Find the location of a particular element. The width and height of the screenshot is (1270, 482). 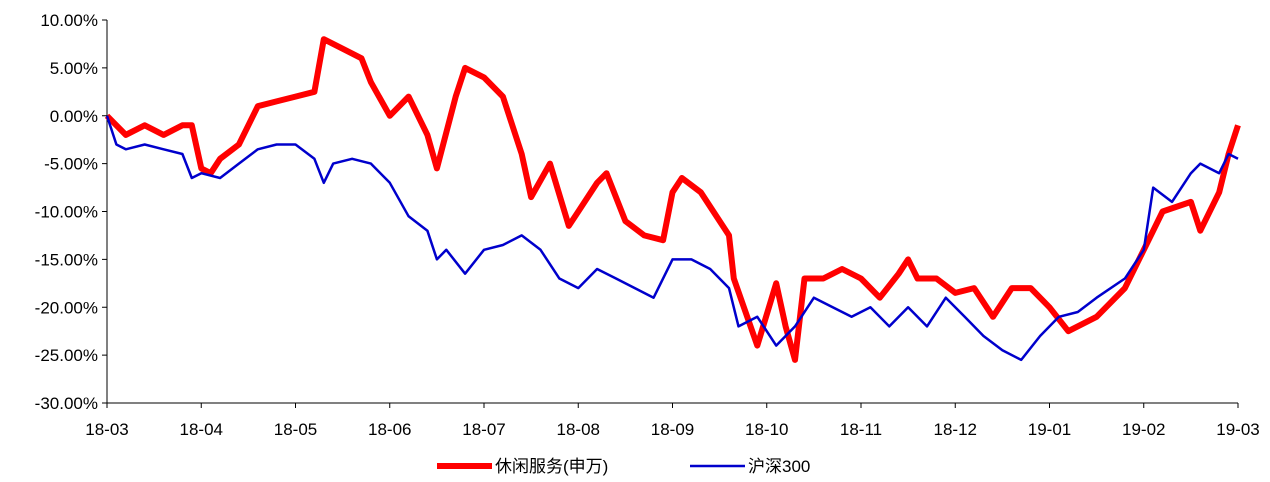

x-tick-label: 19-01 is located at coordinates (1049, 429).